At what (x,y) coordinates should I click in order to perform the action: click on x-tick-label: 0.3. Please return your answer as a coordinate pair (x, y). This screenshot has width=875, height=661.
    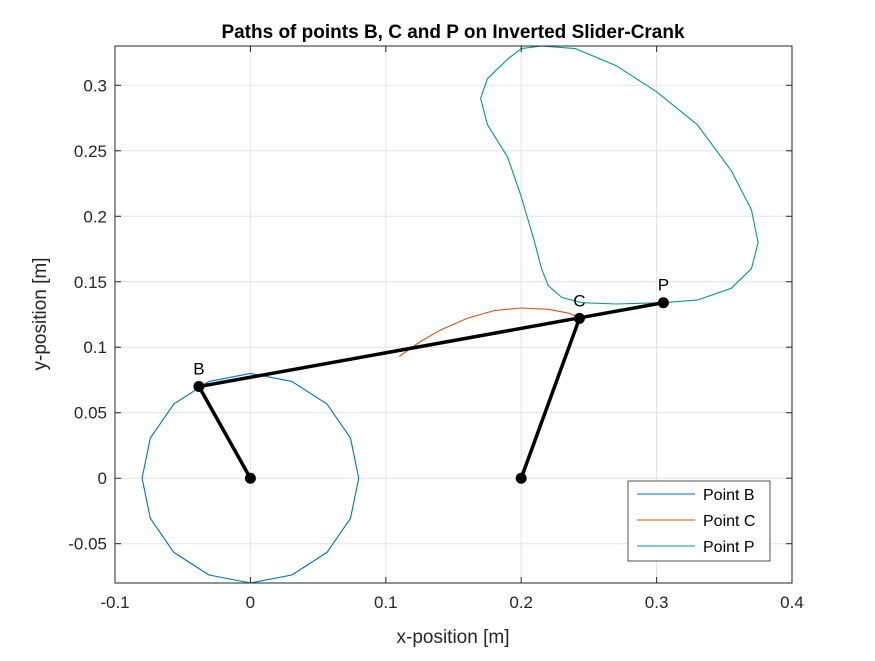
    Looking at the image, I should click on (657, 602).